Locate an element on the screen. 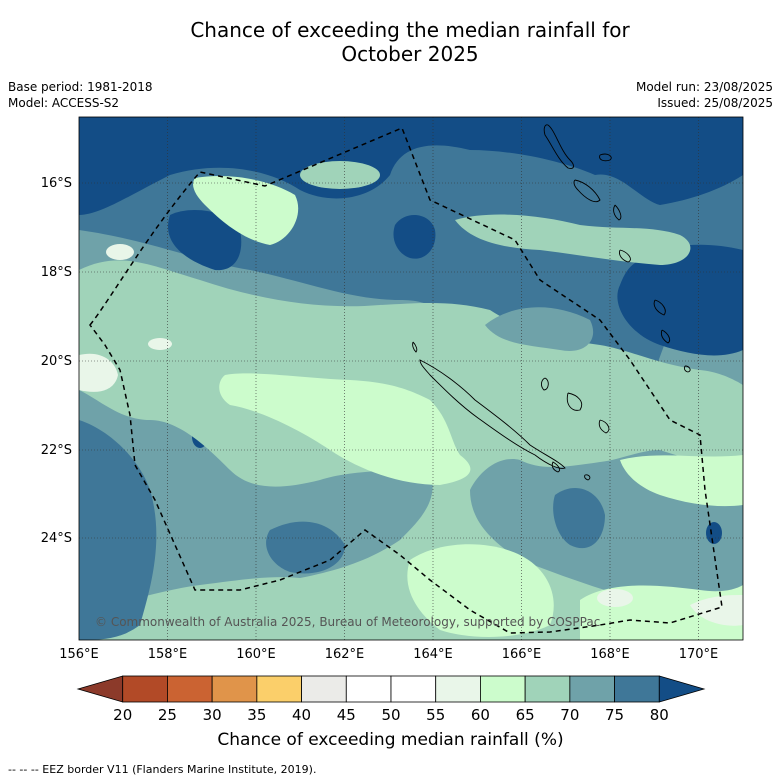 The height and width of the screenshot is (781, 781). meta-right: Model run: 23/08/2025 Issued: 25/08/2025 is located at coordinates (704, 95).